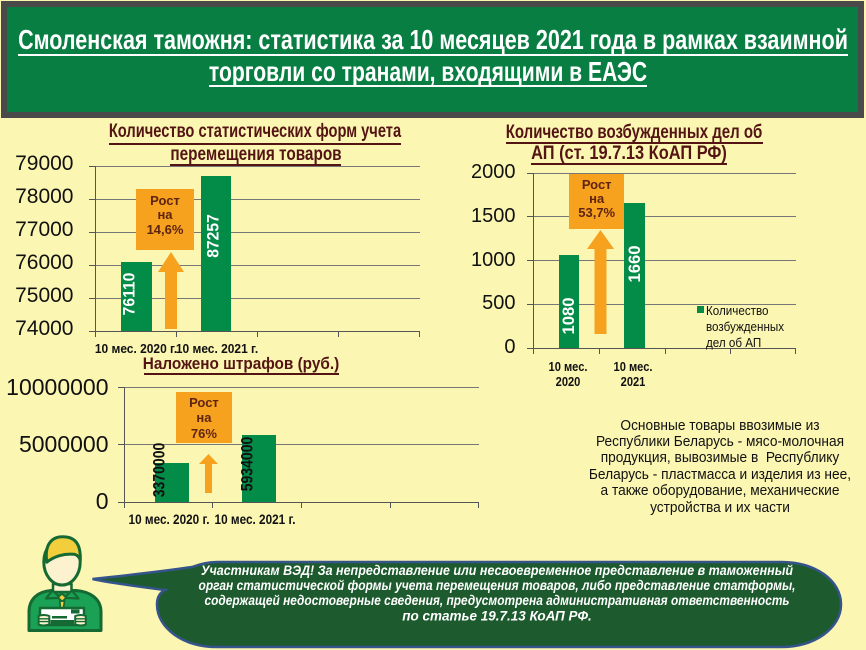 This screenshot has width=866, height=650. What do you see at coordinates (497, 615) in the screenshot?
I see `svg-text: по статье 19.7.13 КоАП РФ.` at bounding box center [497, 615].